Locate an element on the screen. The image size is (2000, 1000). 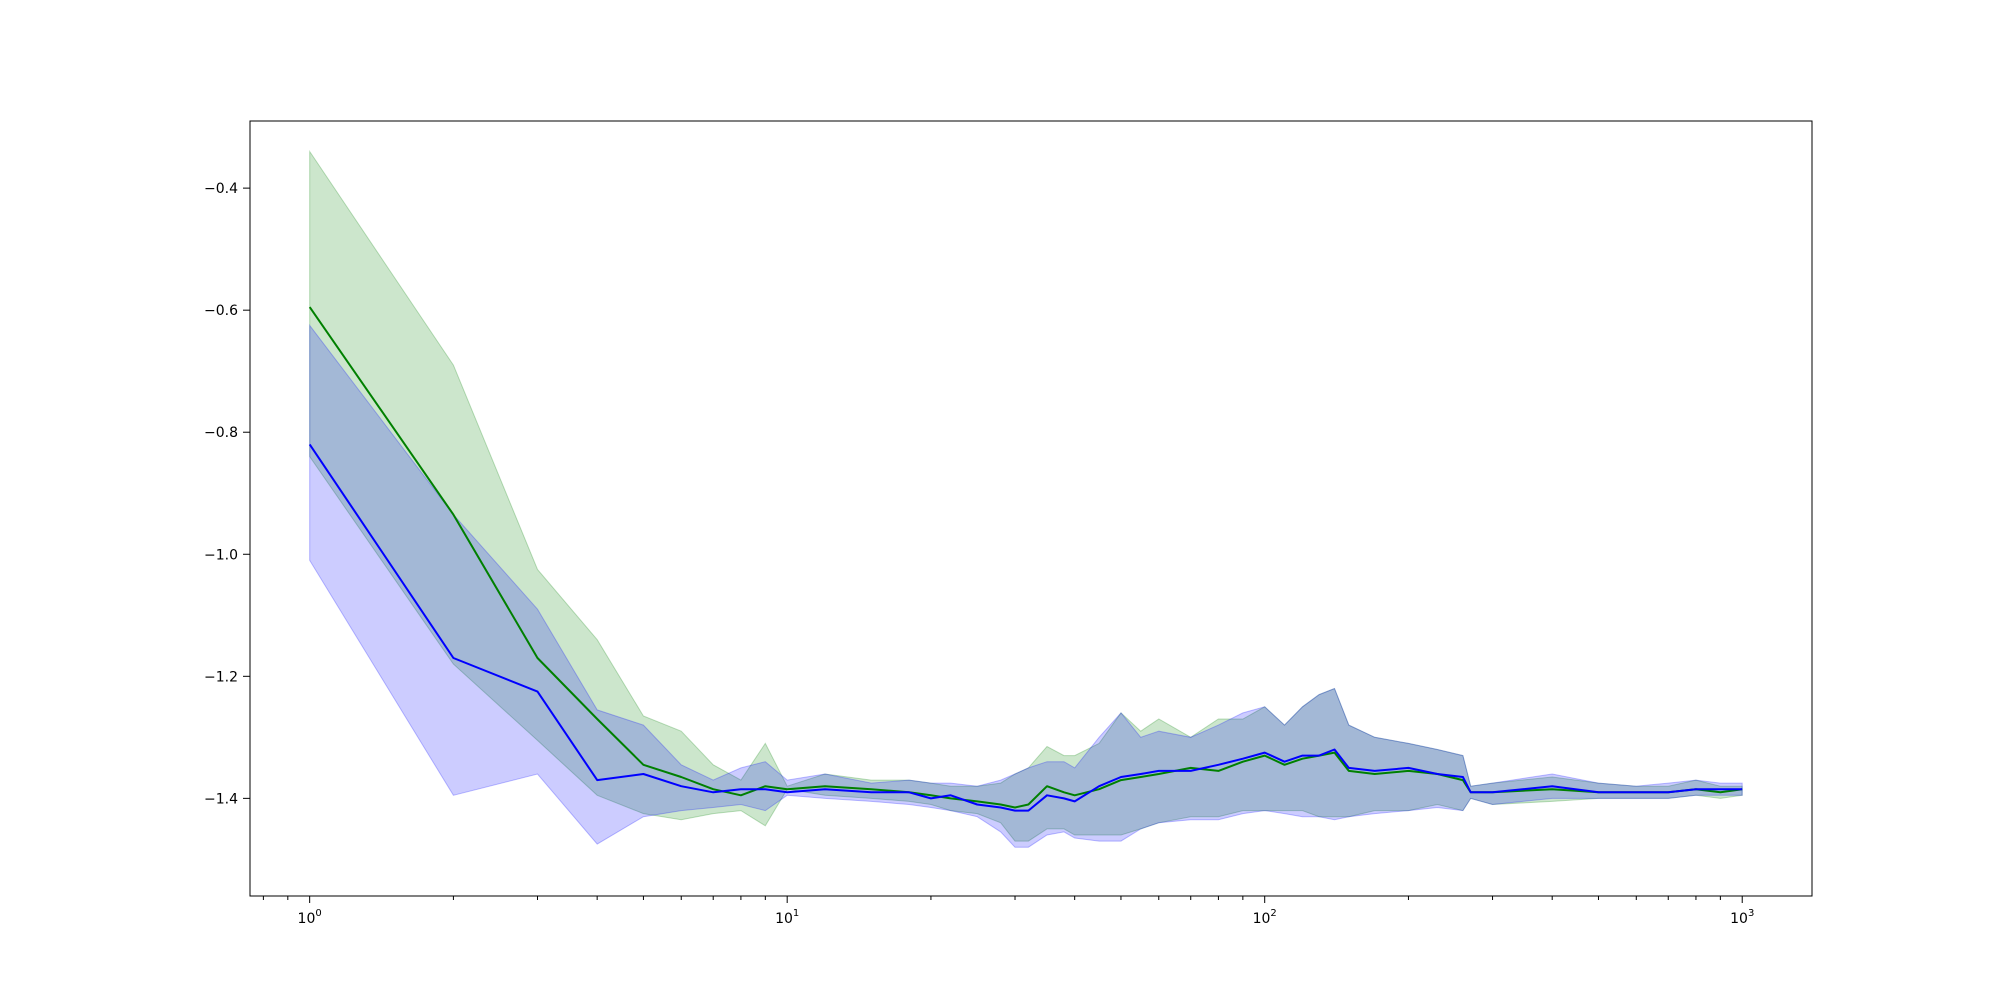
x-tick-label: 10¹ is located at coordinates (787, 917).